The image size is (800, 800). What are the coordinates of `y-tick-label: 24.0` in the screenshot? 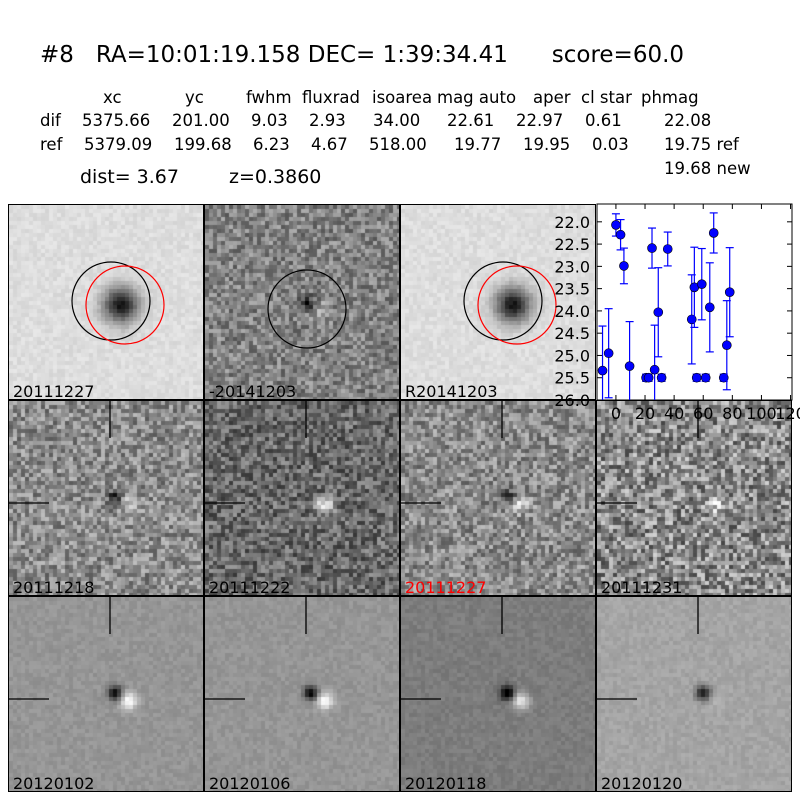 It's located at (572, 311).